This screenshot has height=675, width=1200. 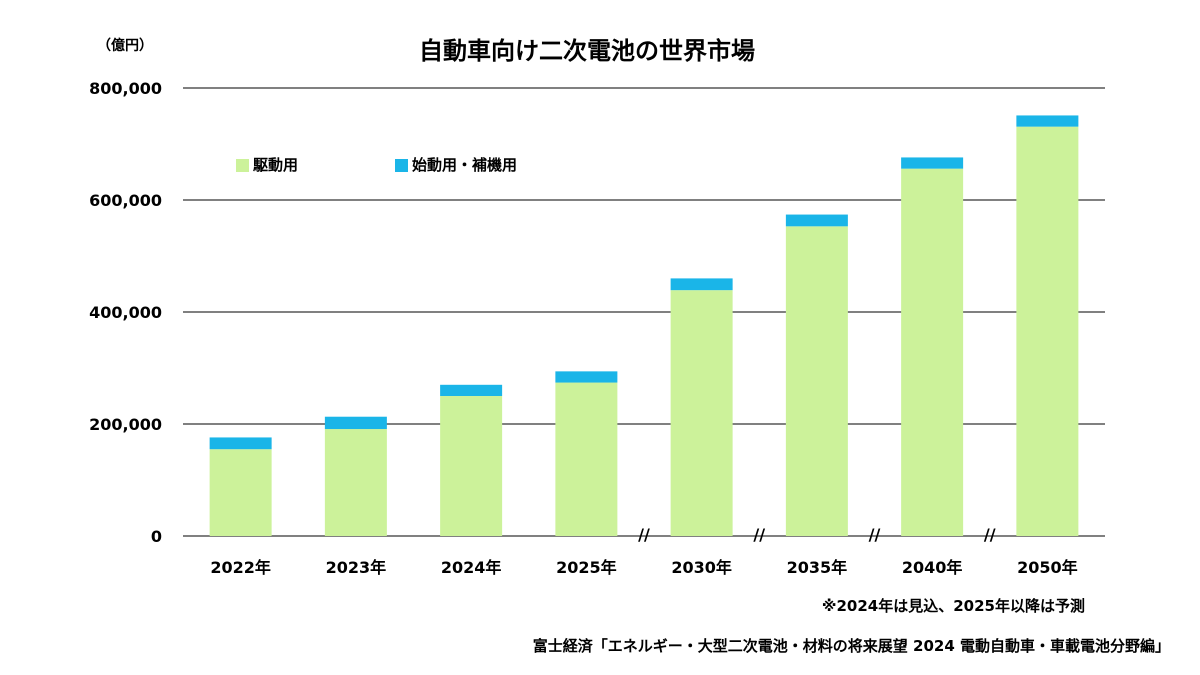 What do you see at coordinates (242, 165) in the screenshot?
I see `legend-swatch-drive` at bounding box center [242, 165].